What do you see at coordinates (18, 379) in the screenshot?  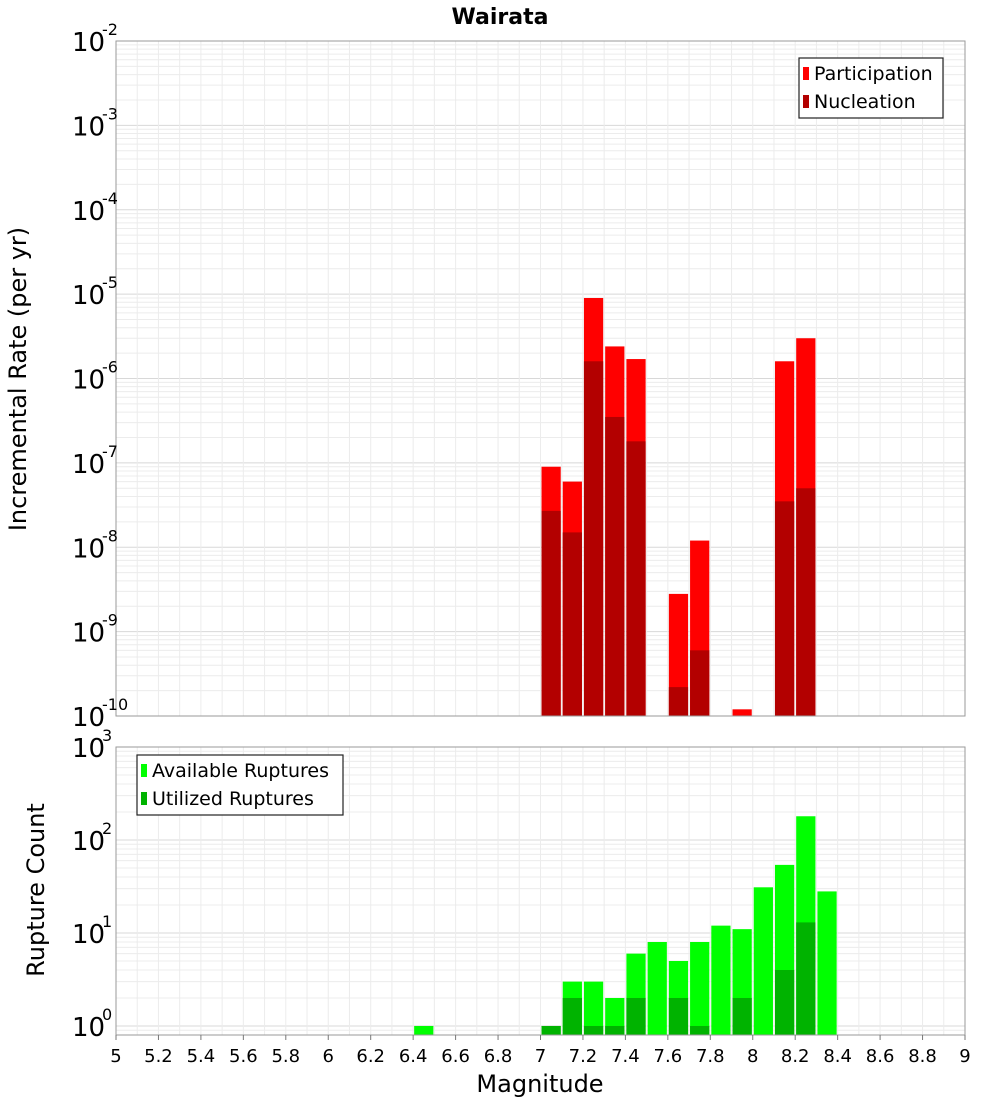 I see `top-y-axis-label: Incremental Rate (per yr)` at bounding box center [18, 379].